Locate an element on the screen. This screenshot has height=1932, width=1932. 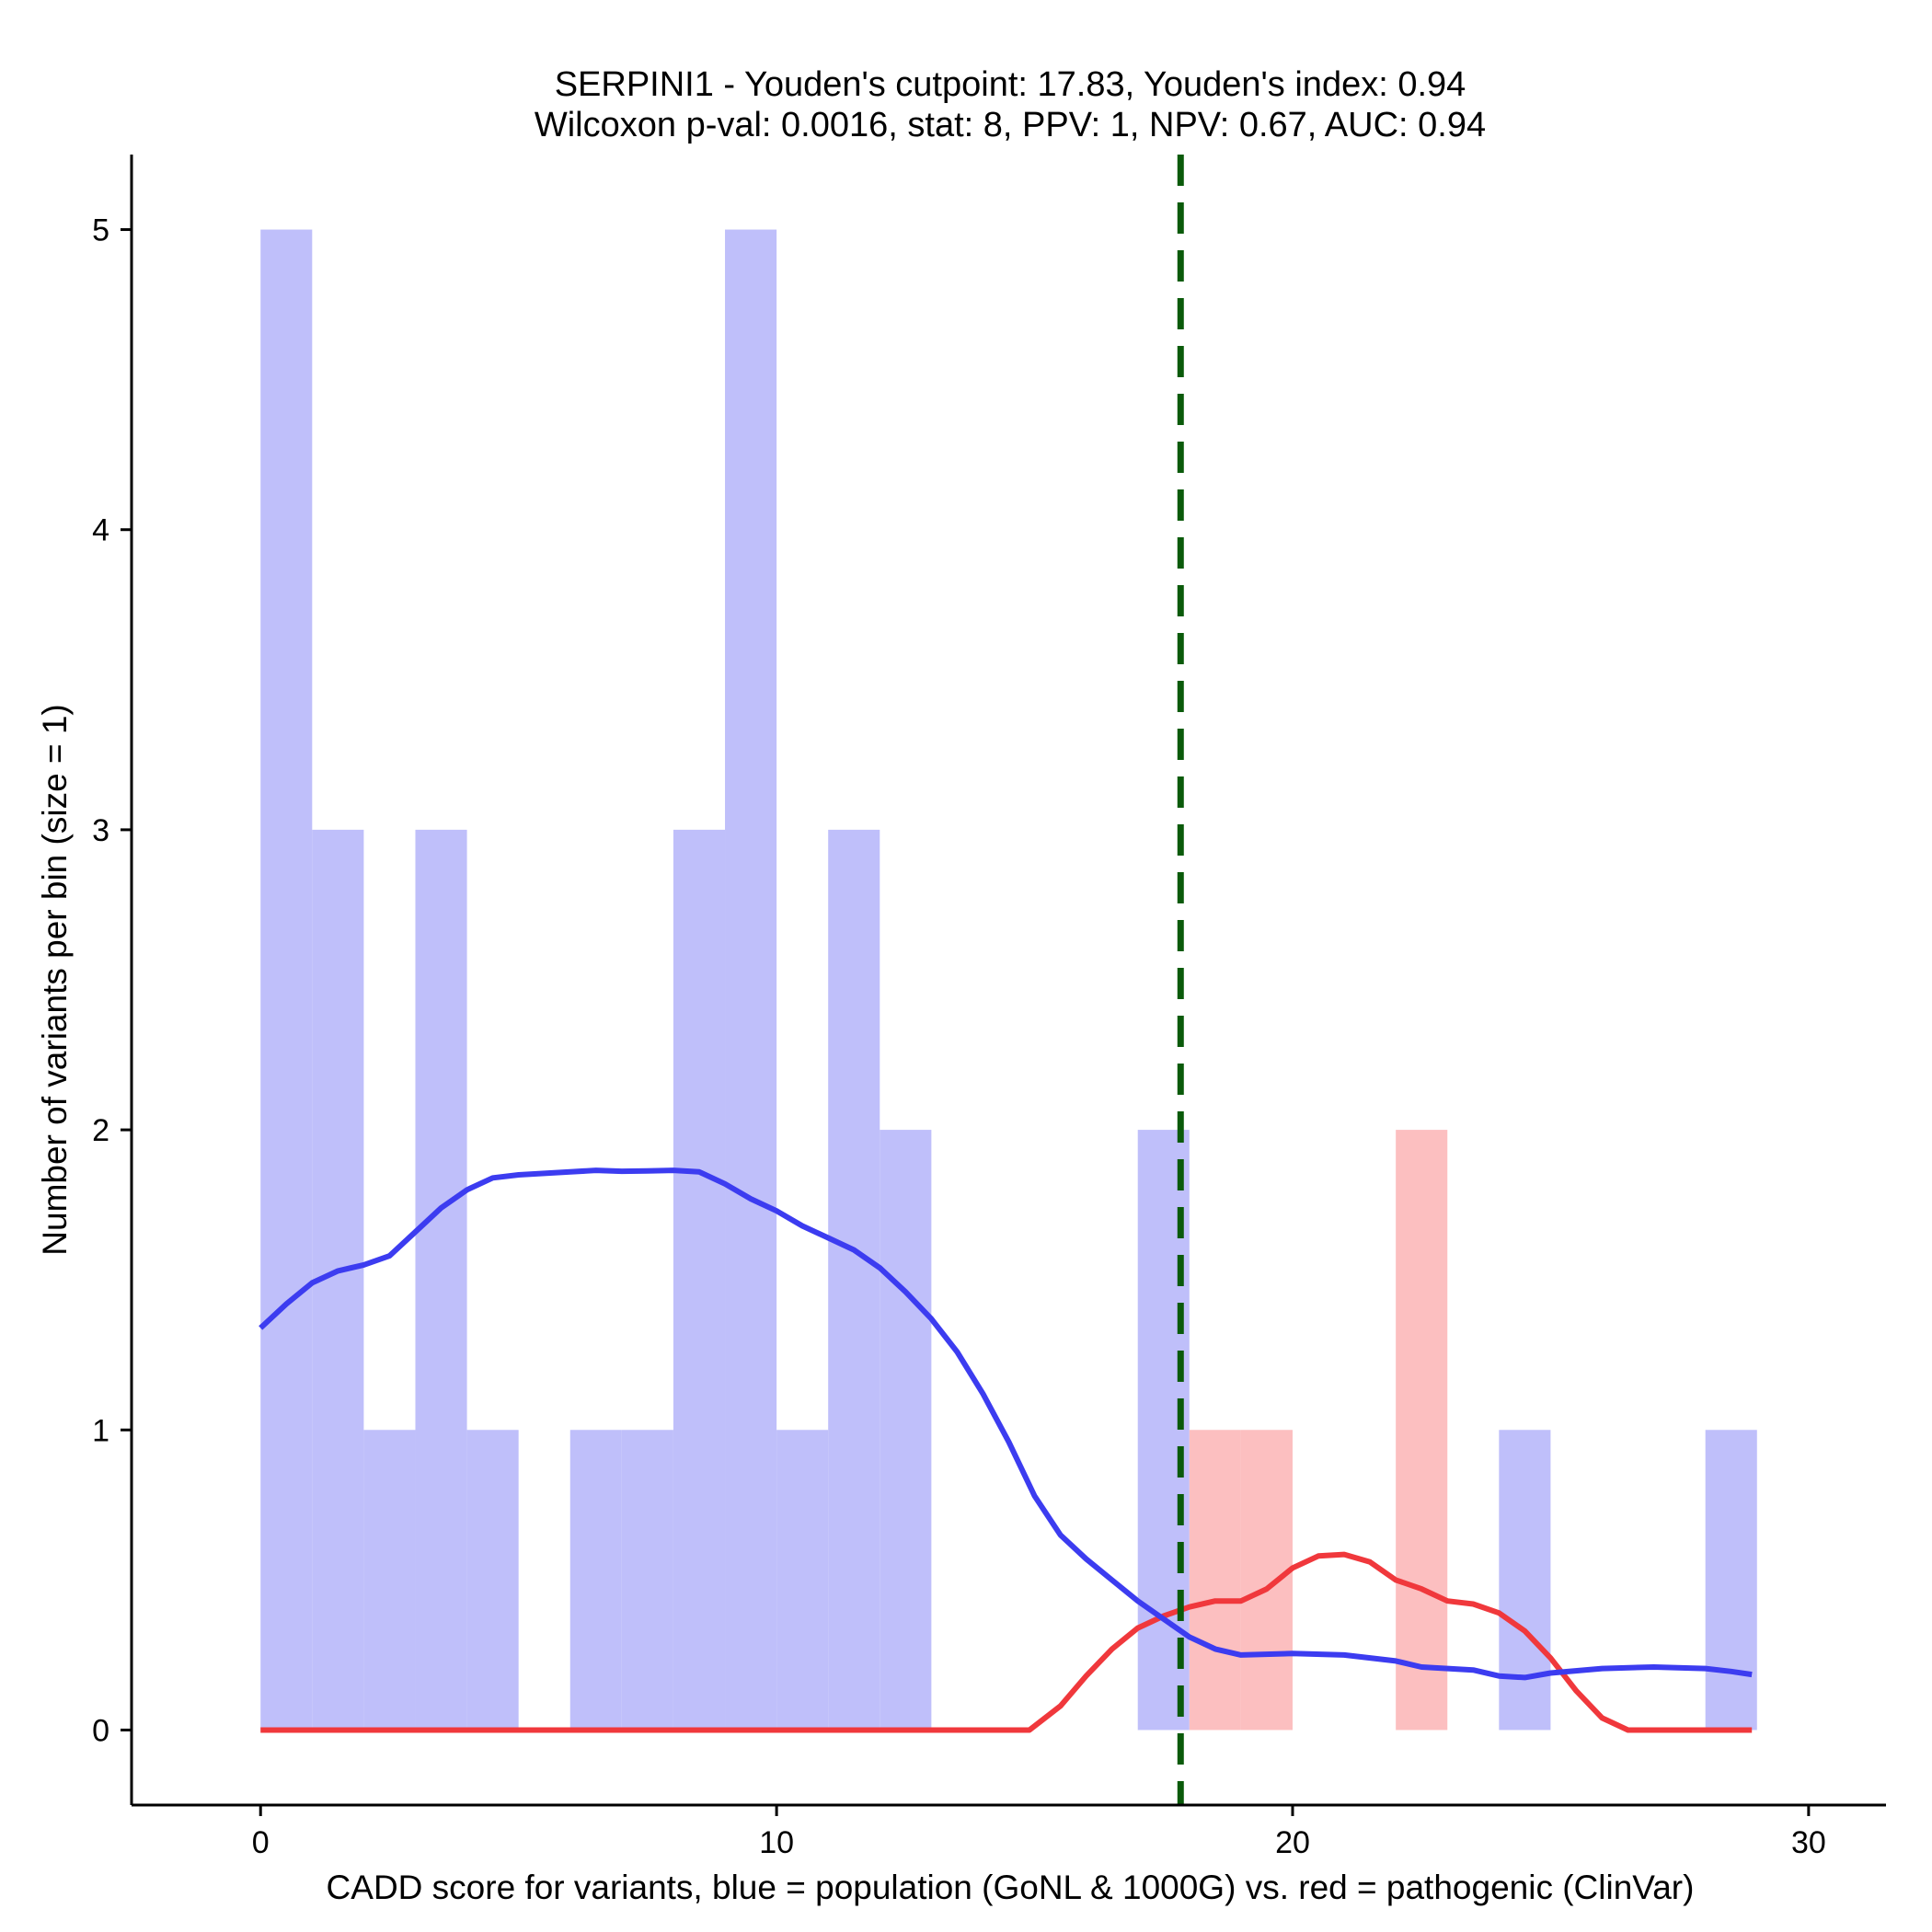
y-tick-label: 4 is located at coordinates (100, 530).